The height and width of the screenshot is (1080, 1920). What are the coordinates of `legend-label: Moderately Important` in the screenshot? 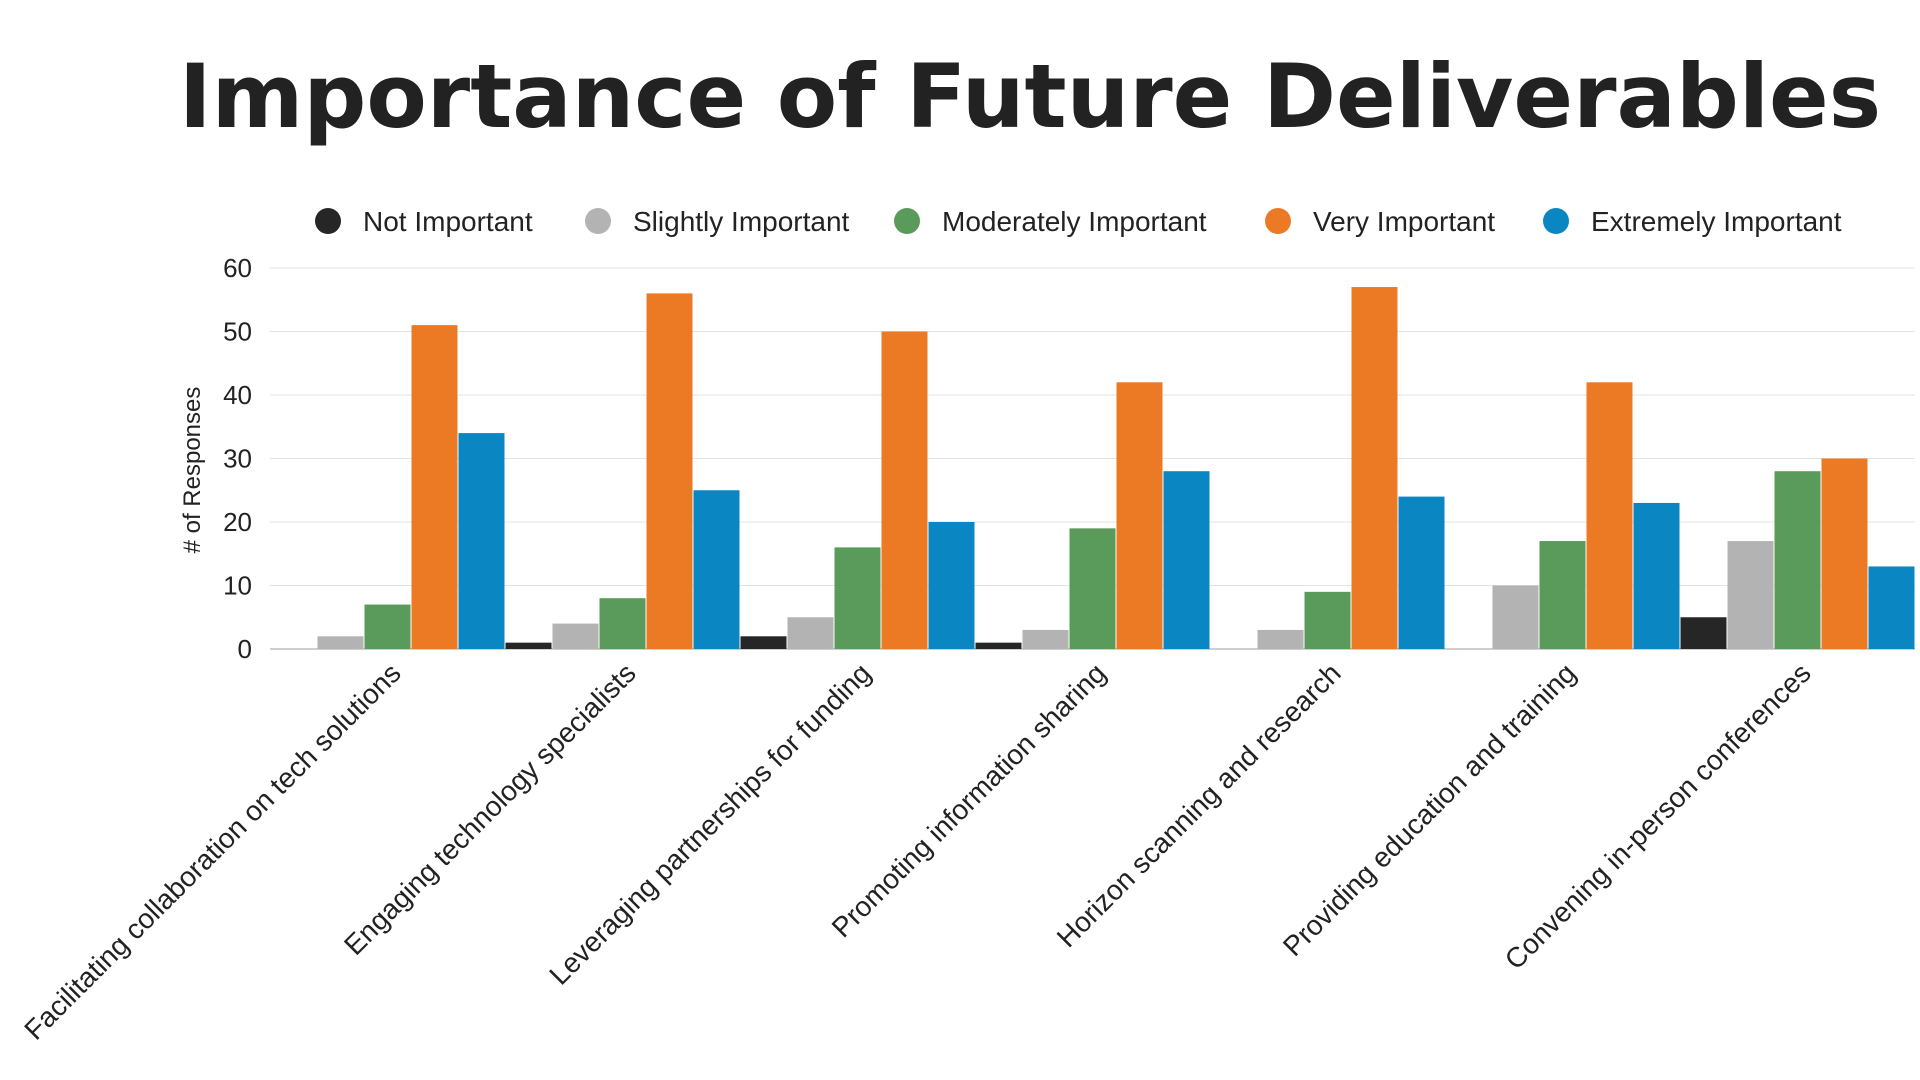 It's located at (1074, 221).